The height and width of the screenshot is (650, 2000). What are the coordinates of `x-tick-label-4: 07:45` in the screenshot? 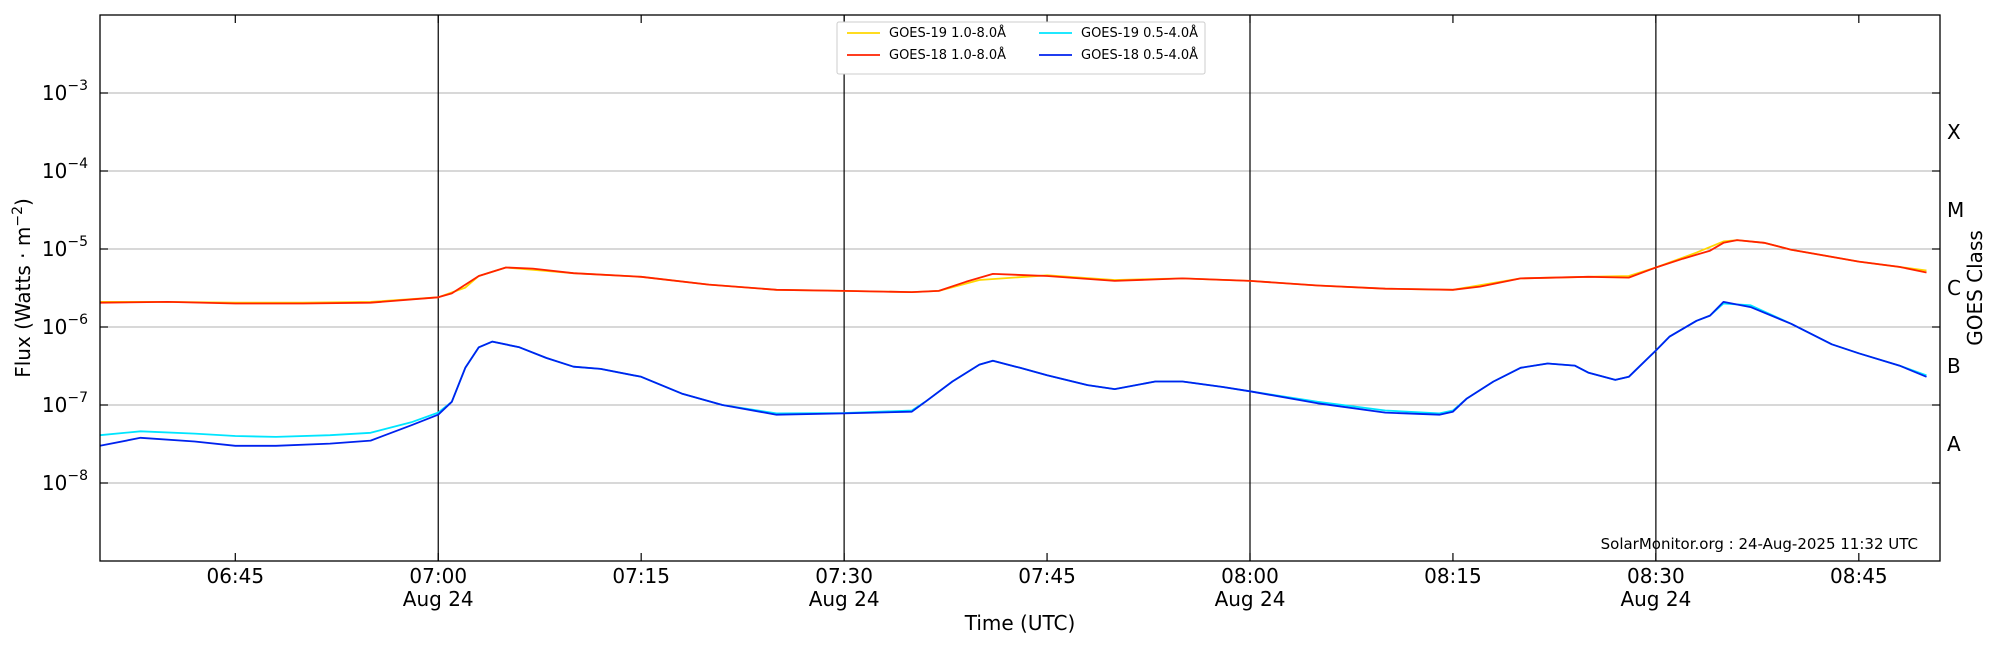 It's located at (1047, 576).